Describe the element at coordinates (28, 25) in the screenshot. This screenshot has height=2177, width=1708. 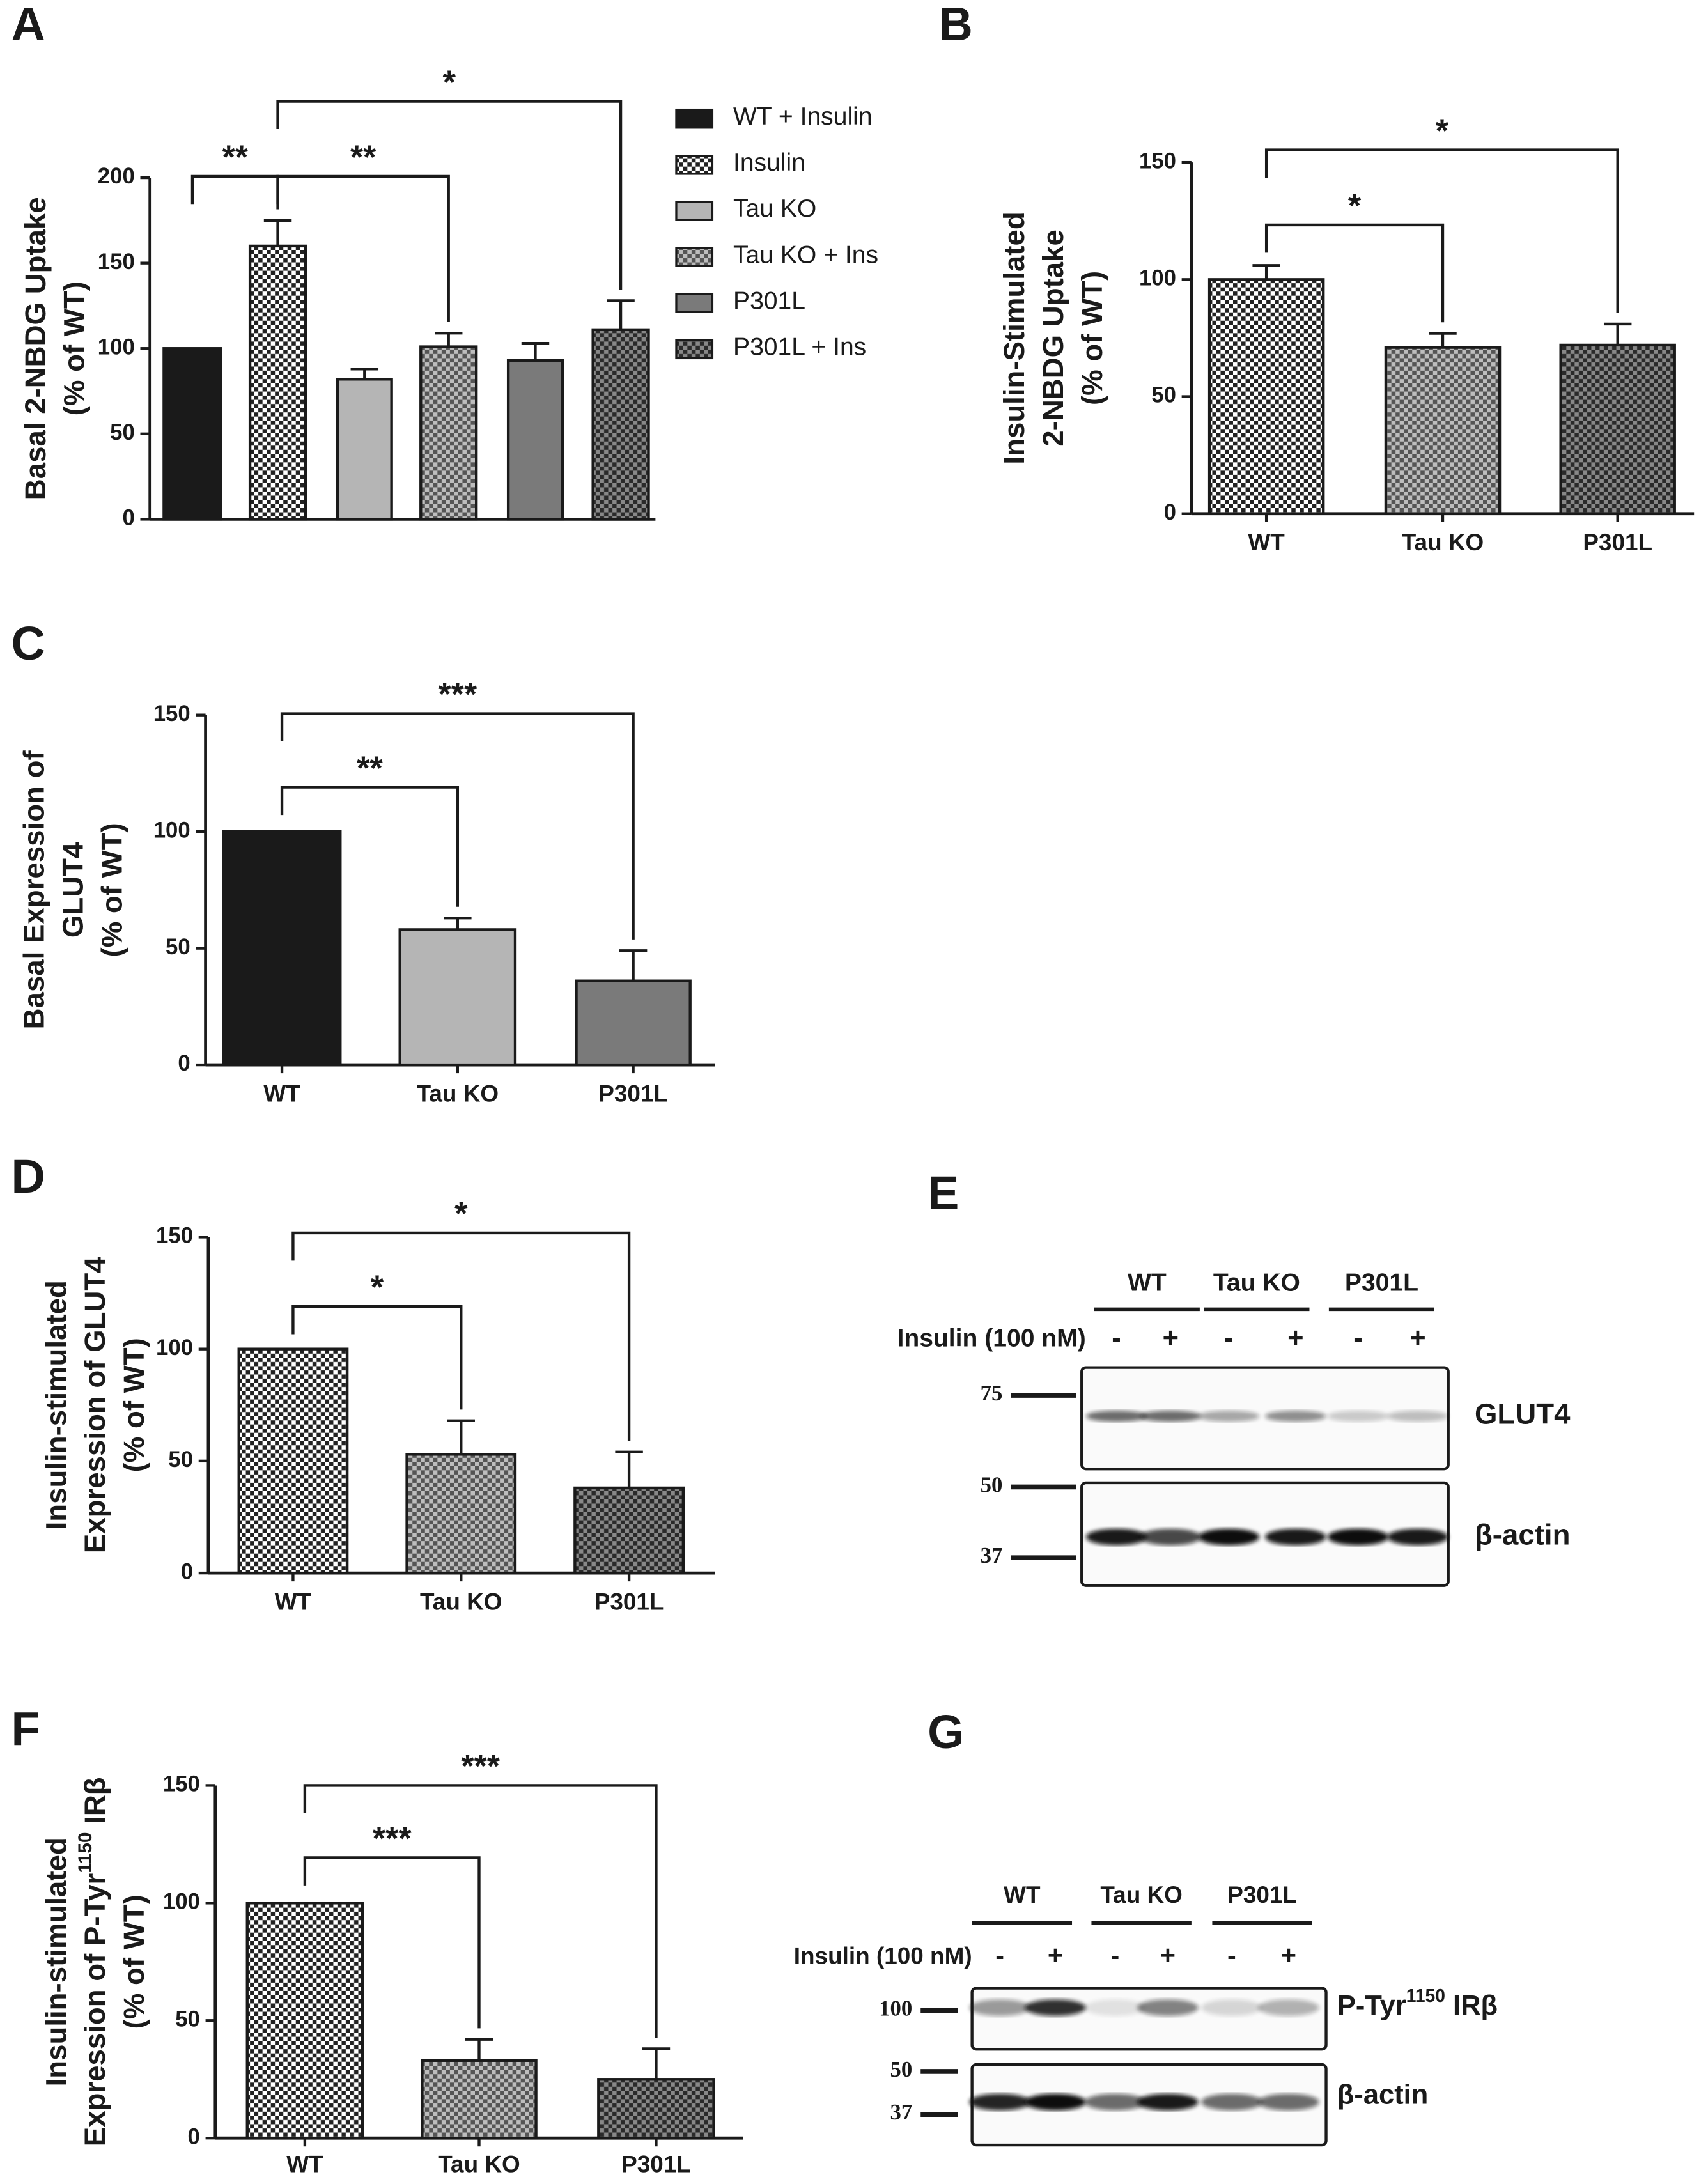
I see `panel-label: A` at that location.